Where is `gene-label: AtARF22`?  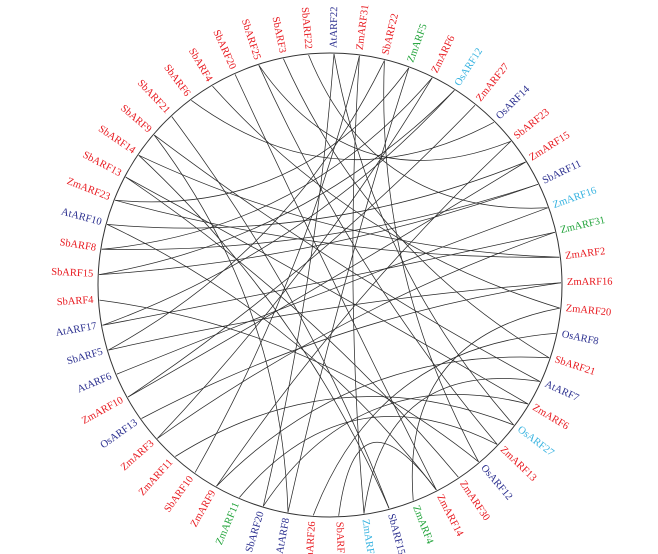
gene-label: AtARF22 is located at coordinates (335, 27).